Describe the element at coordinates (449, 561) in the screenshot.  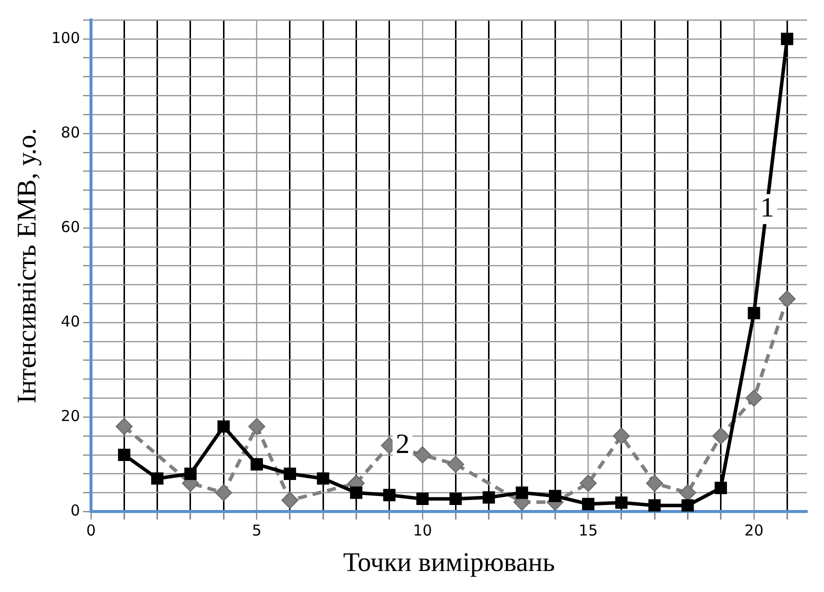
I see `x-axis-title: Точки вимірювань` at that location.